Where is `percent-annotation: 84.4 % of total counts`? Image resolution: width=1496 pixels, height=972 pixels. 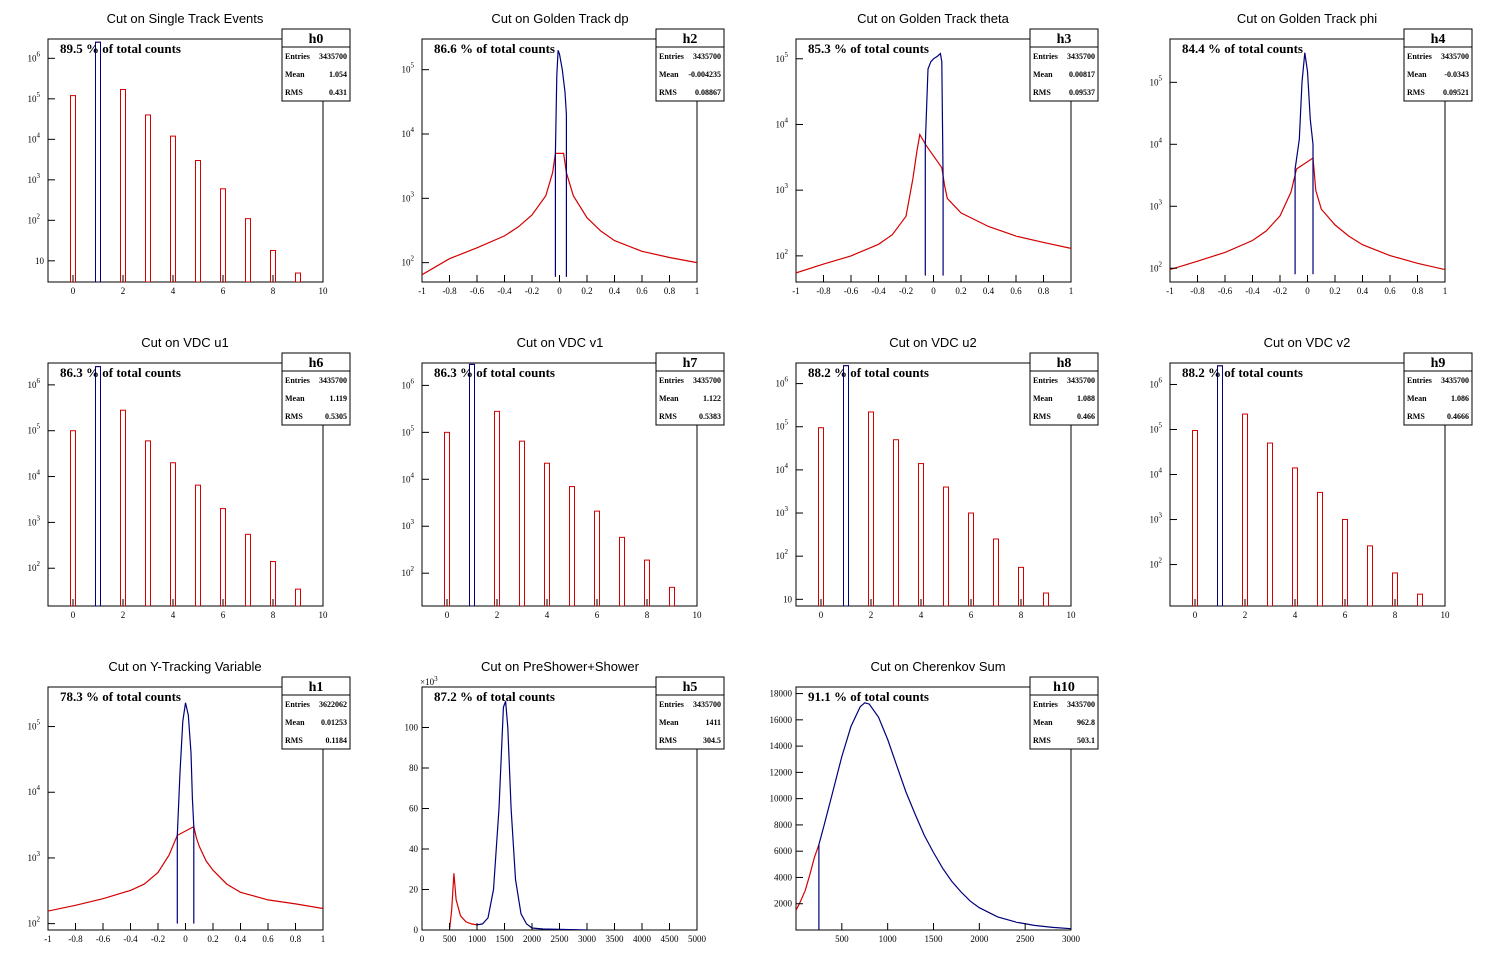
percent-annotation: 84.4 % of total counts is located at coordinates (1242, 48).